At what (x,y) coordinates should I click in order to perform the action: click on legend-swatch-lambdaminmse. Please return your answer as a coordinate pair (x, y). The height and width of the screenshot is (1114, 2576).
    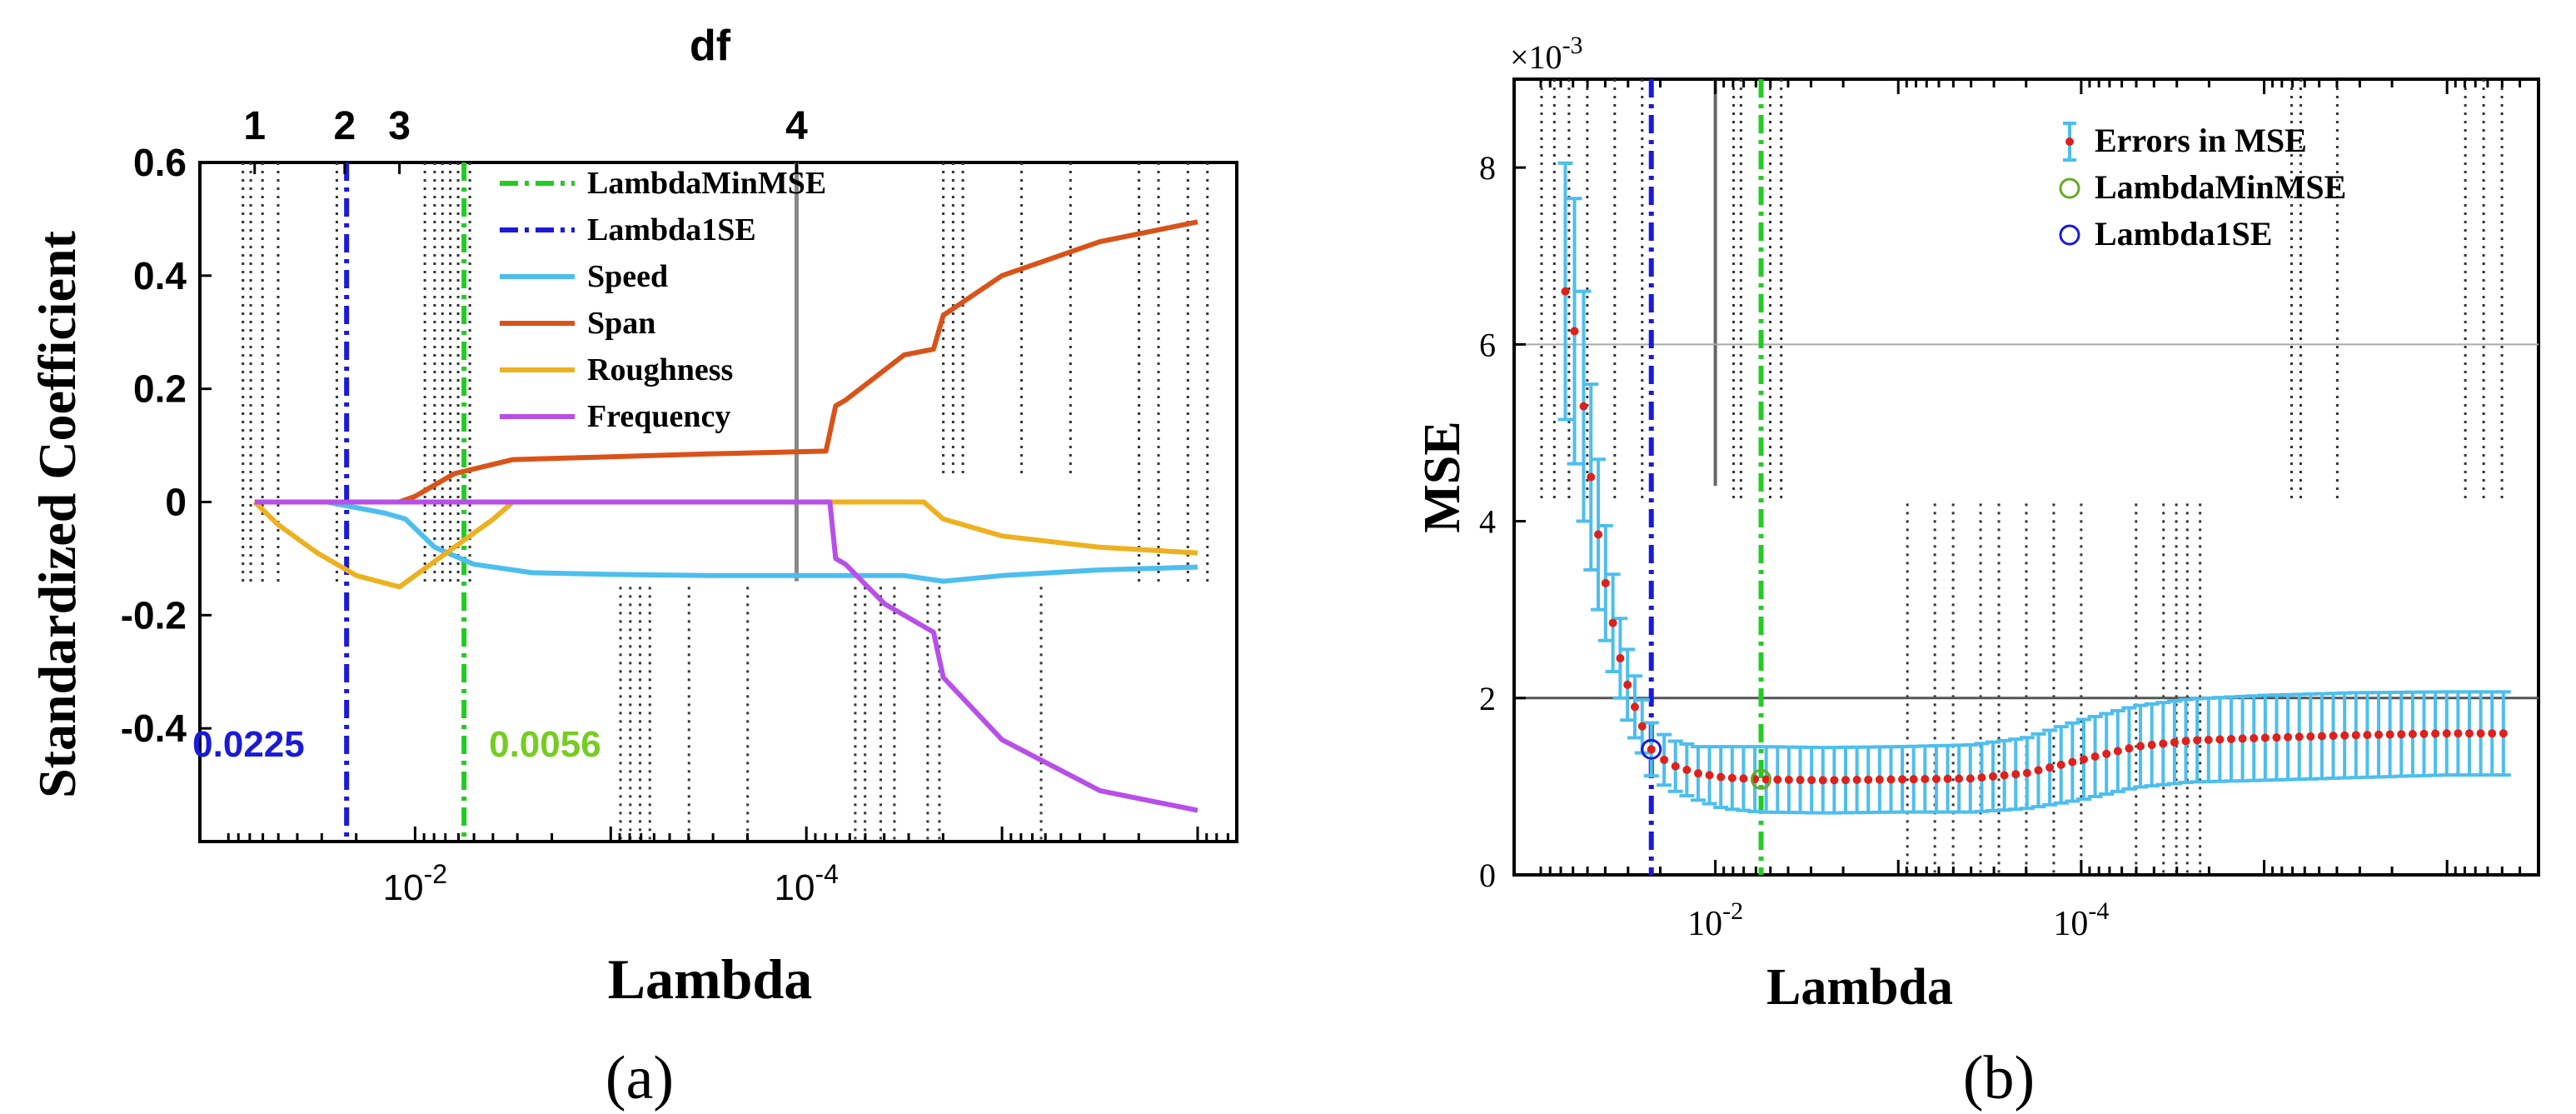
    Looking at the image, I should click on (2069, 188).